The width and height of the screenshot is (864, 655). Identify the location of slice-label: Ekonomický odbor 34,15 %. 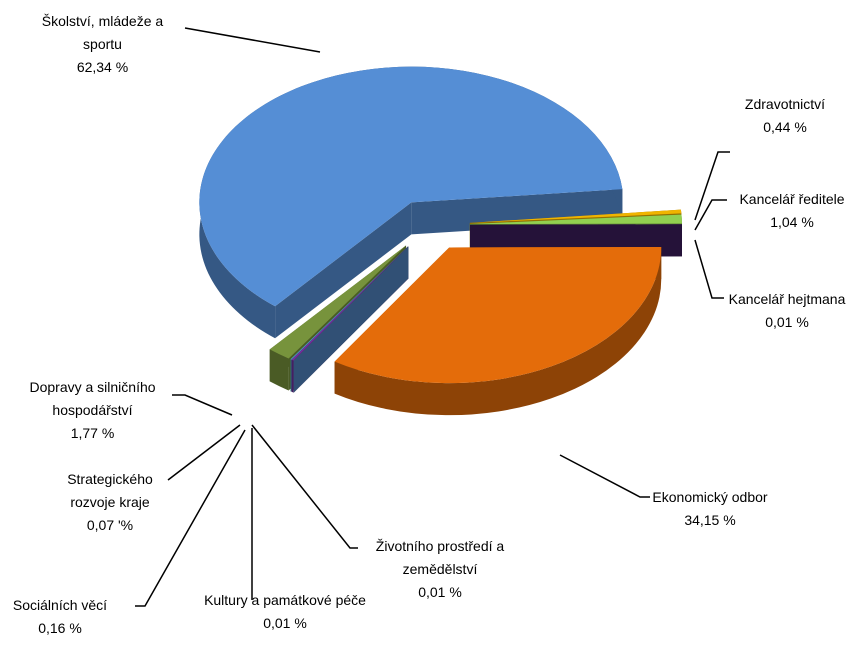
(710, 509).